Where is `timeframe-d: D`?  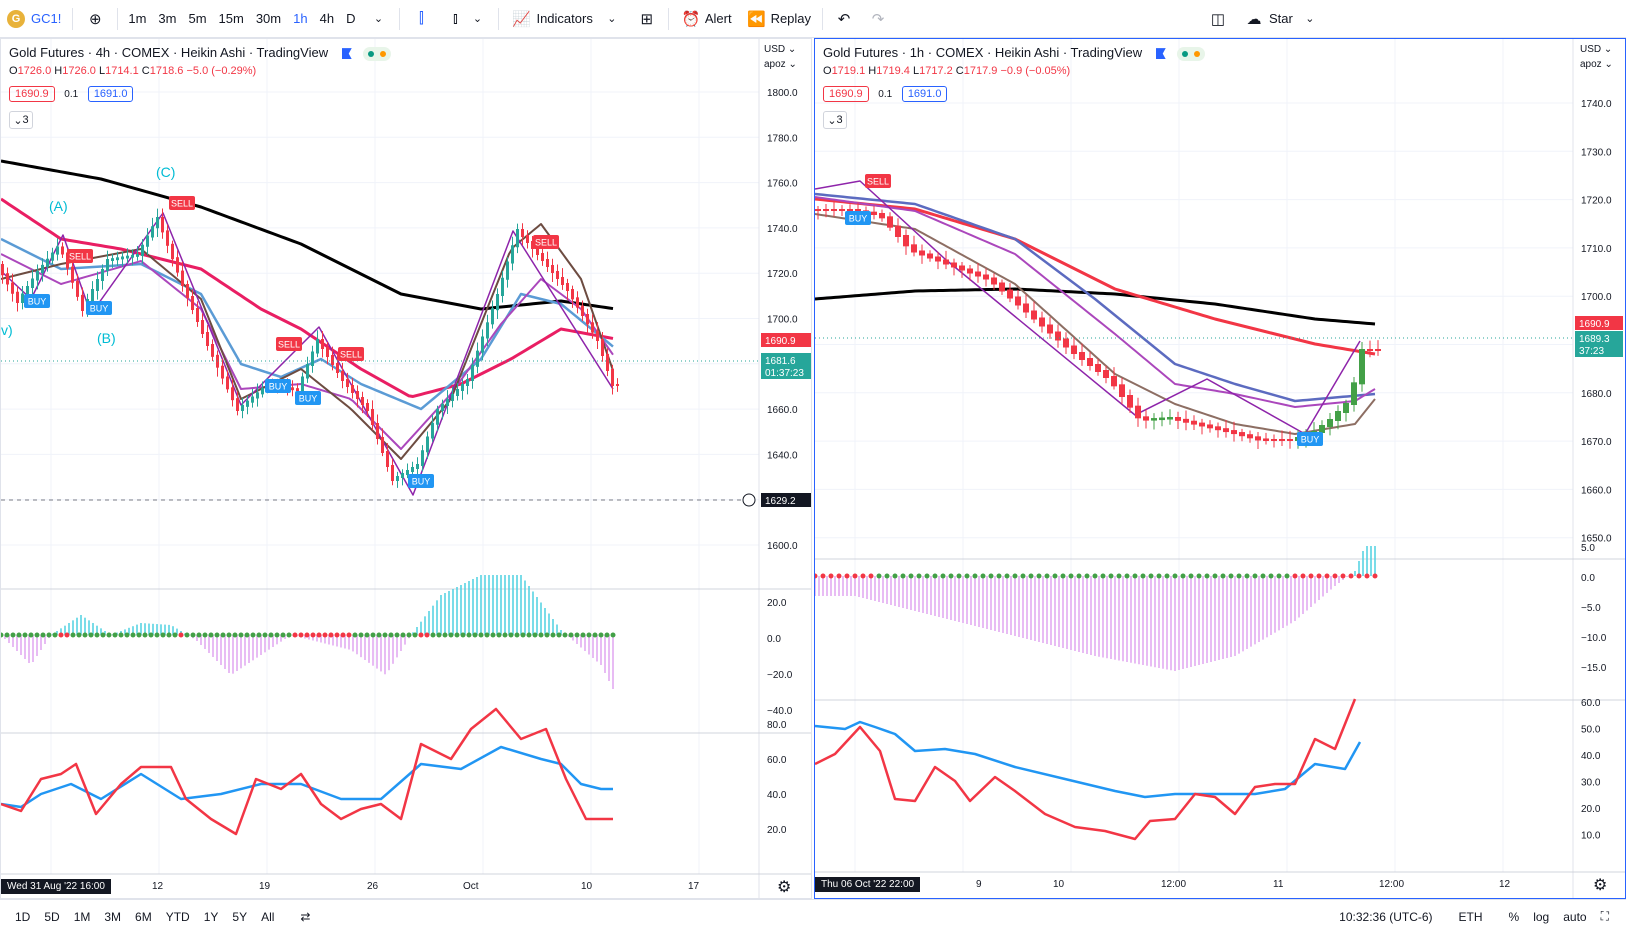
timeframe-d: D is located at coordinates (351, 18).